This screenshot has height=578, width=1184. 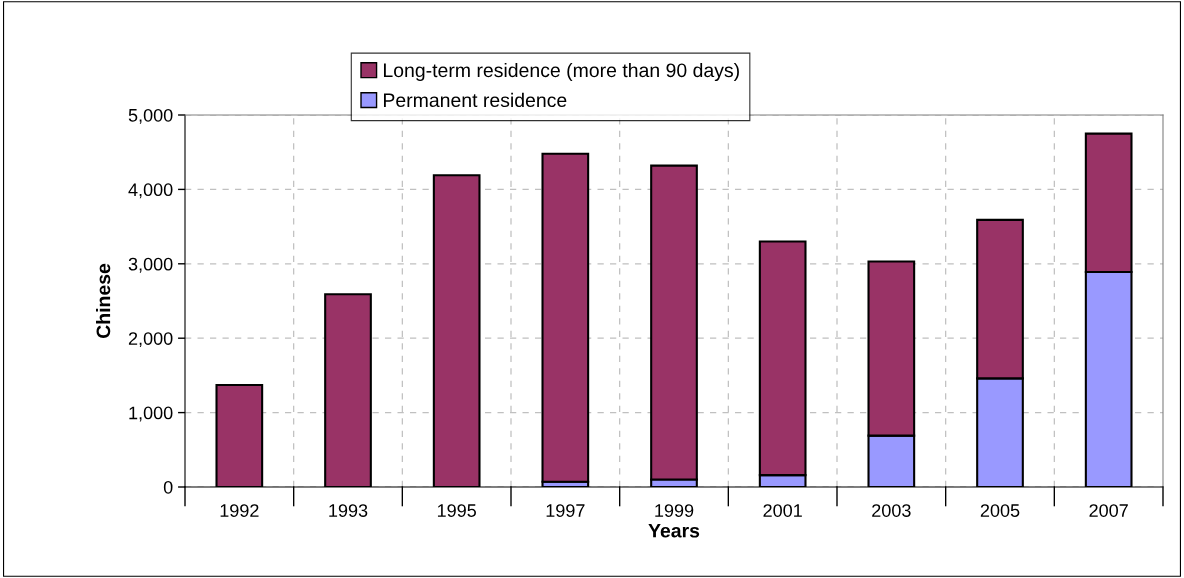 What do you see at coordinates (475, 100) in the screenshot?
I see `legend-label: Permanent residence` at bounding box center [475, 100].